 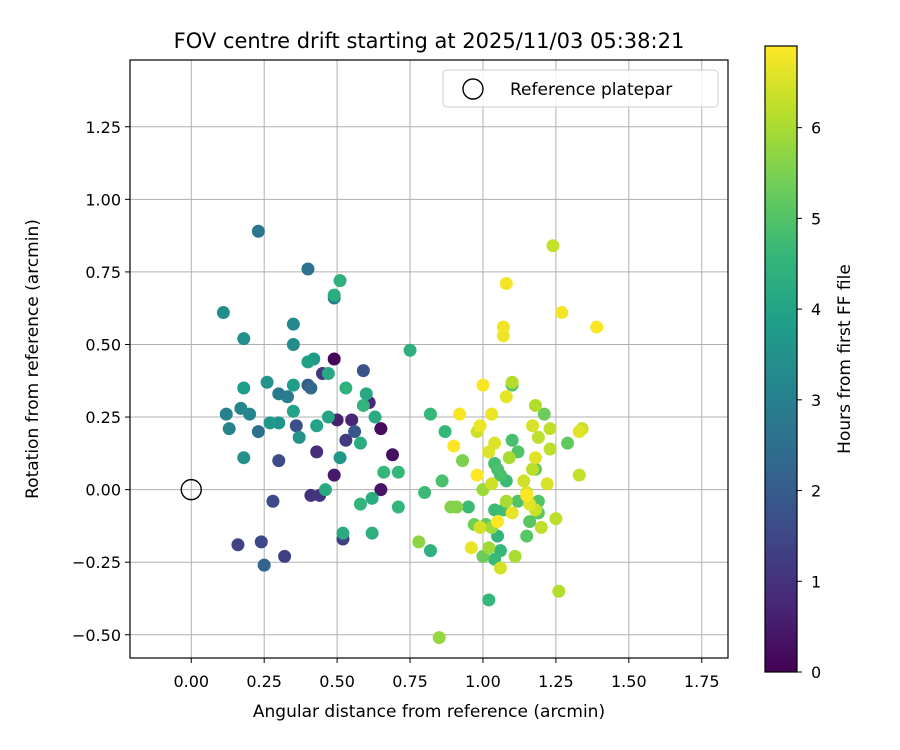 I want to click on colorbar-tick-label: 5, so click(x=816, y=218).